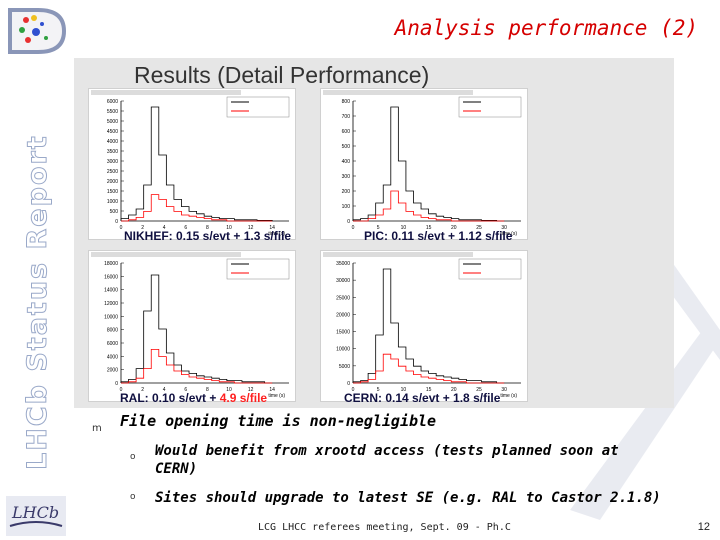  What do you see at coordinates (133, 497) in the screenshot?
I see `sub-bullet-marker-2: o` at bounding box center [133, 497].